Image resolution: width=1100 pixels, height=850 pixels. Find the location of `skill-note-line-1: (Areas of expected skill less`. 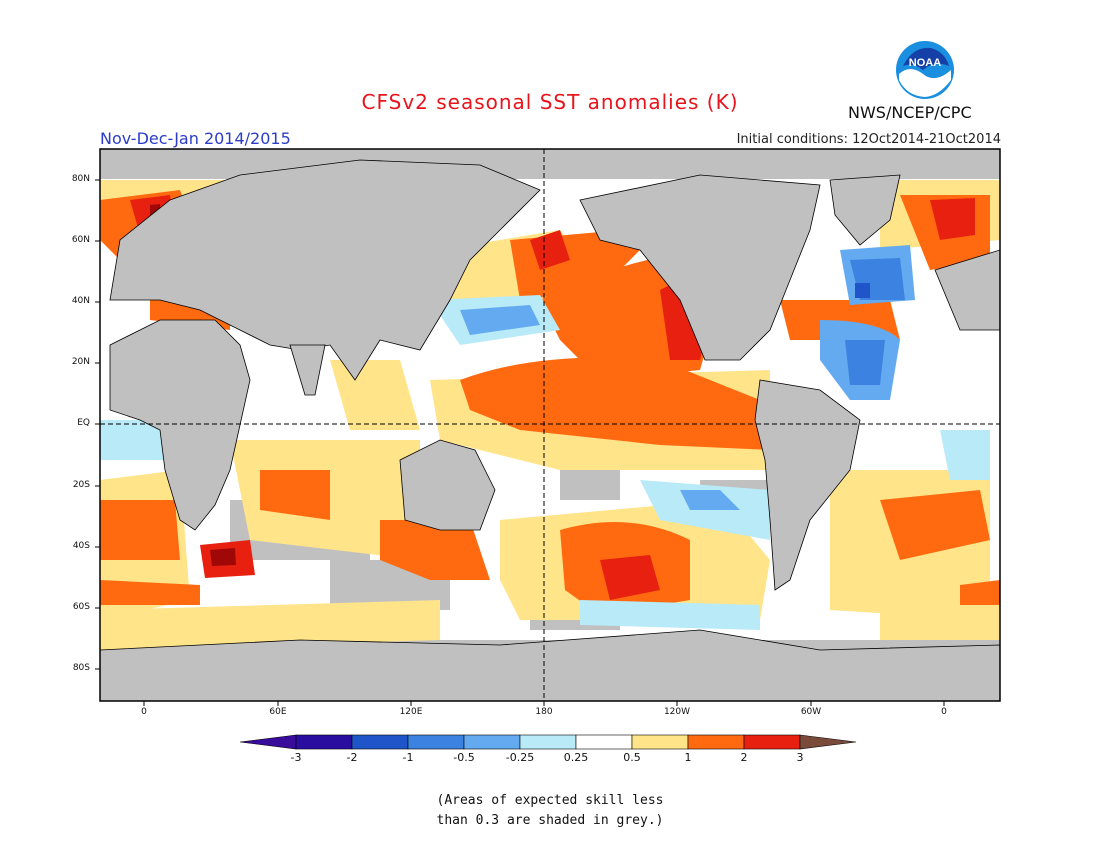

skill-note-line-1: (Areas of expected skill less is located at coordinates (550, 800).